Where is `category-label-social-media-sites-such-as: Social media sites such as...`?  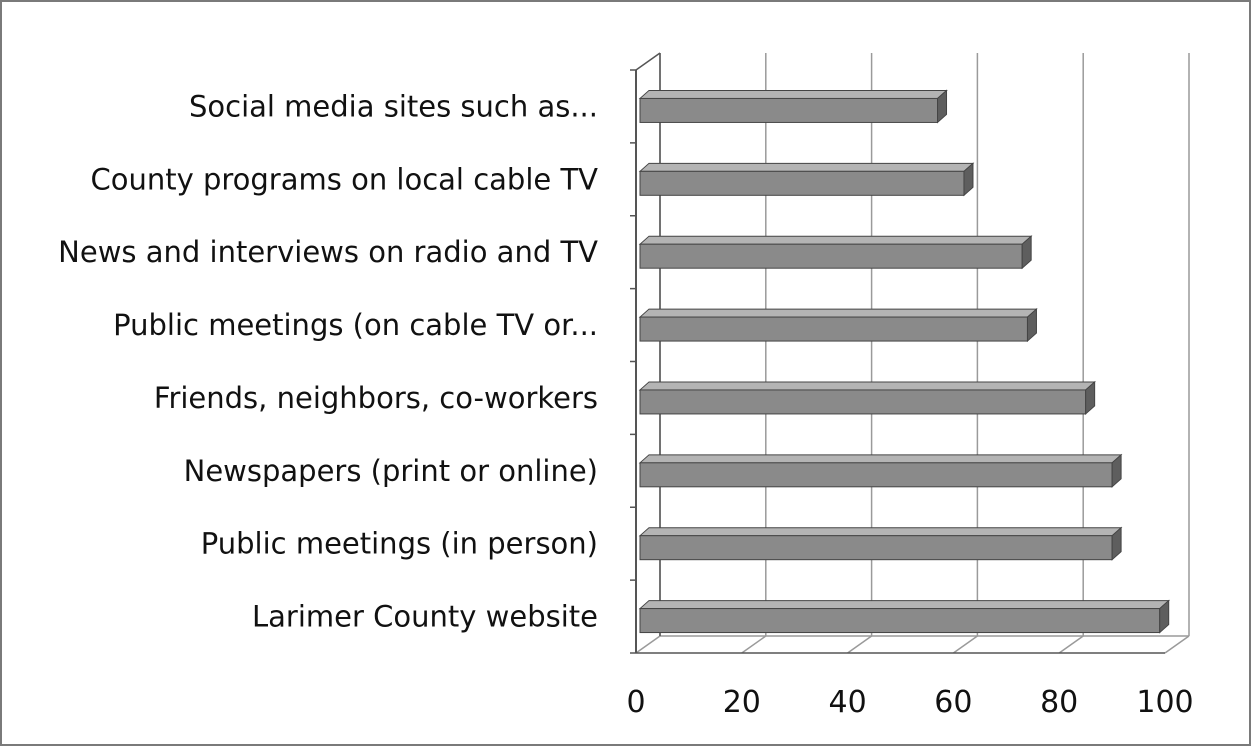 category-label-social-media-sites-such-as: Social media sites such as... is located at coordinates (393, 106).